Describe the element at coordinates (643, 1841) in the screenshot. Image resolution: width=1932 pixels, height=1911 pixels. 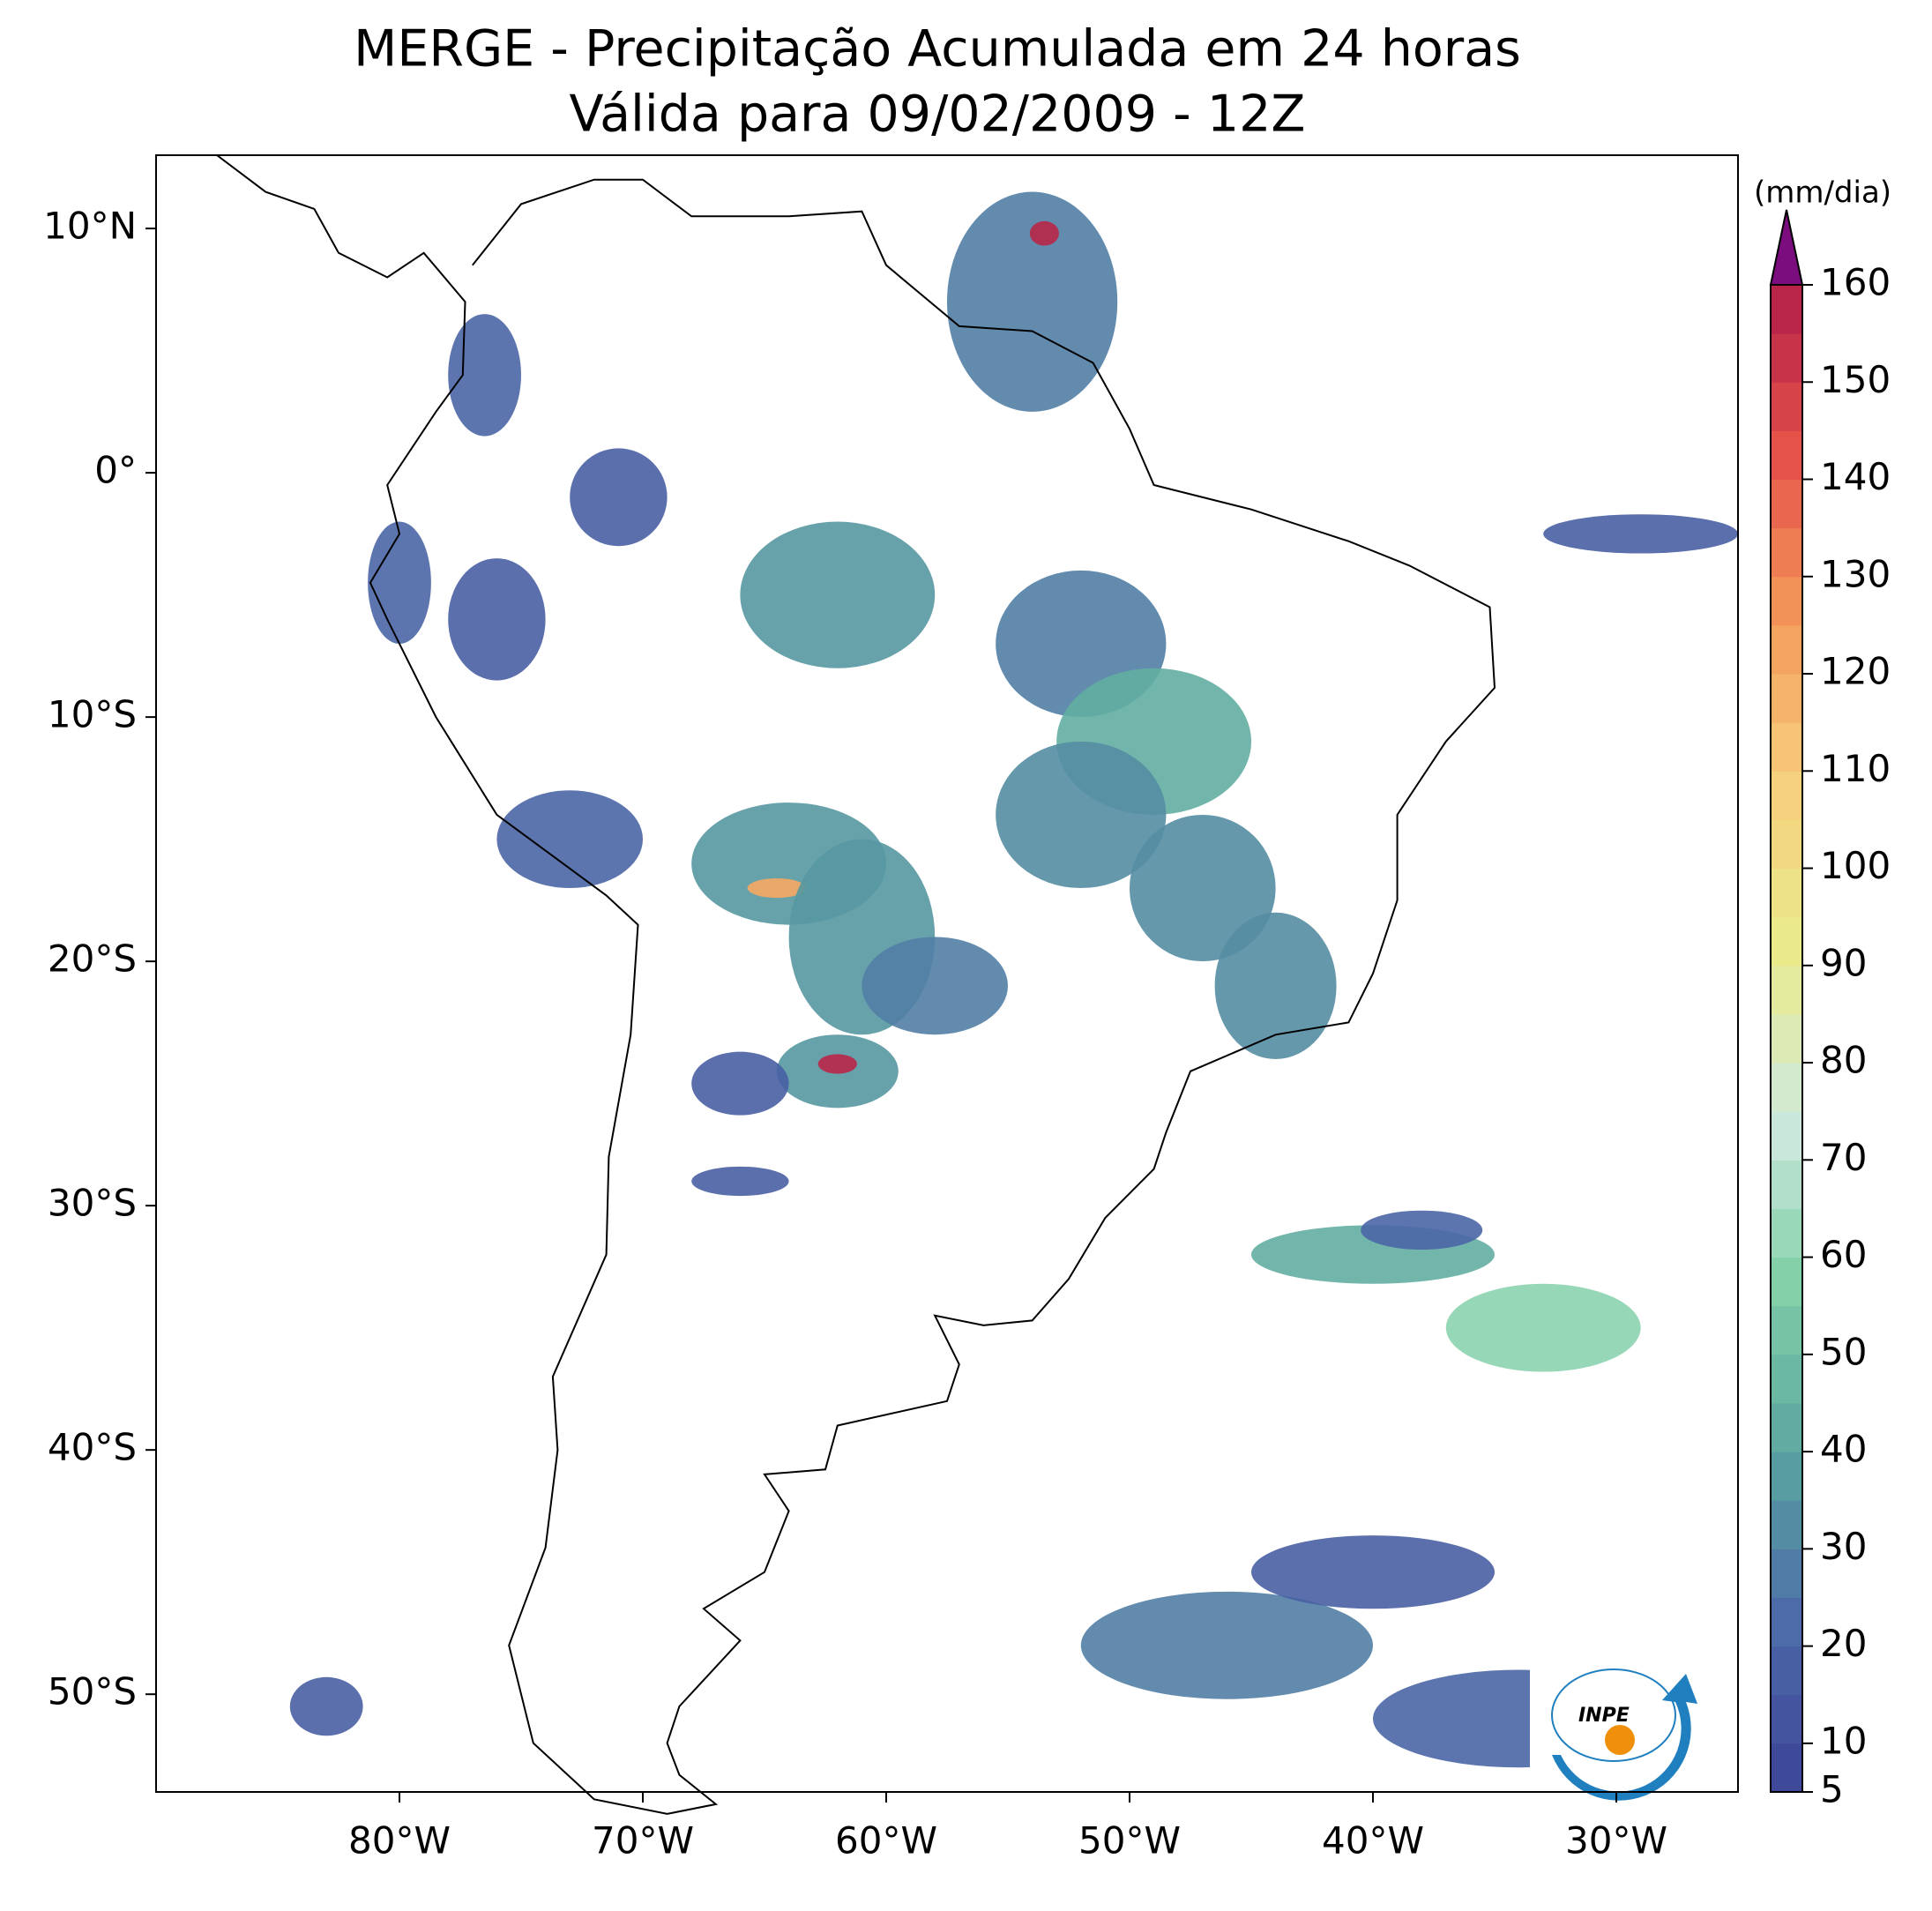
I see `x-tick-label: 70°W` at that location.